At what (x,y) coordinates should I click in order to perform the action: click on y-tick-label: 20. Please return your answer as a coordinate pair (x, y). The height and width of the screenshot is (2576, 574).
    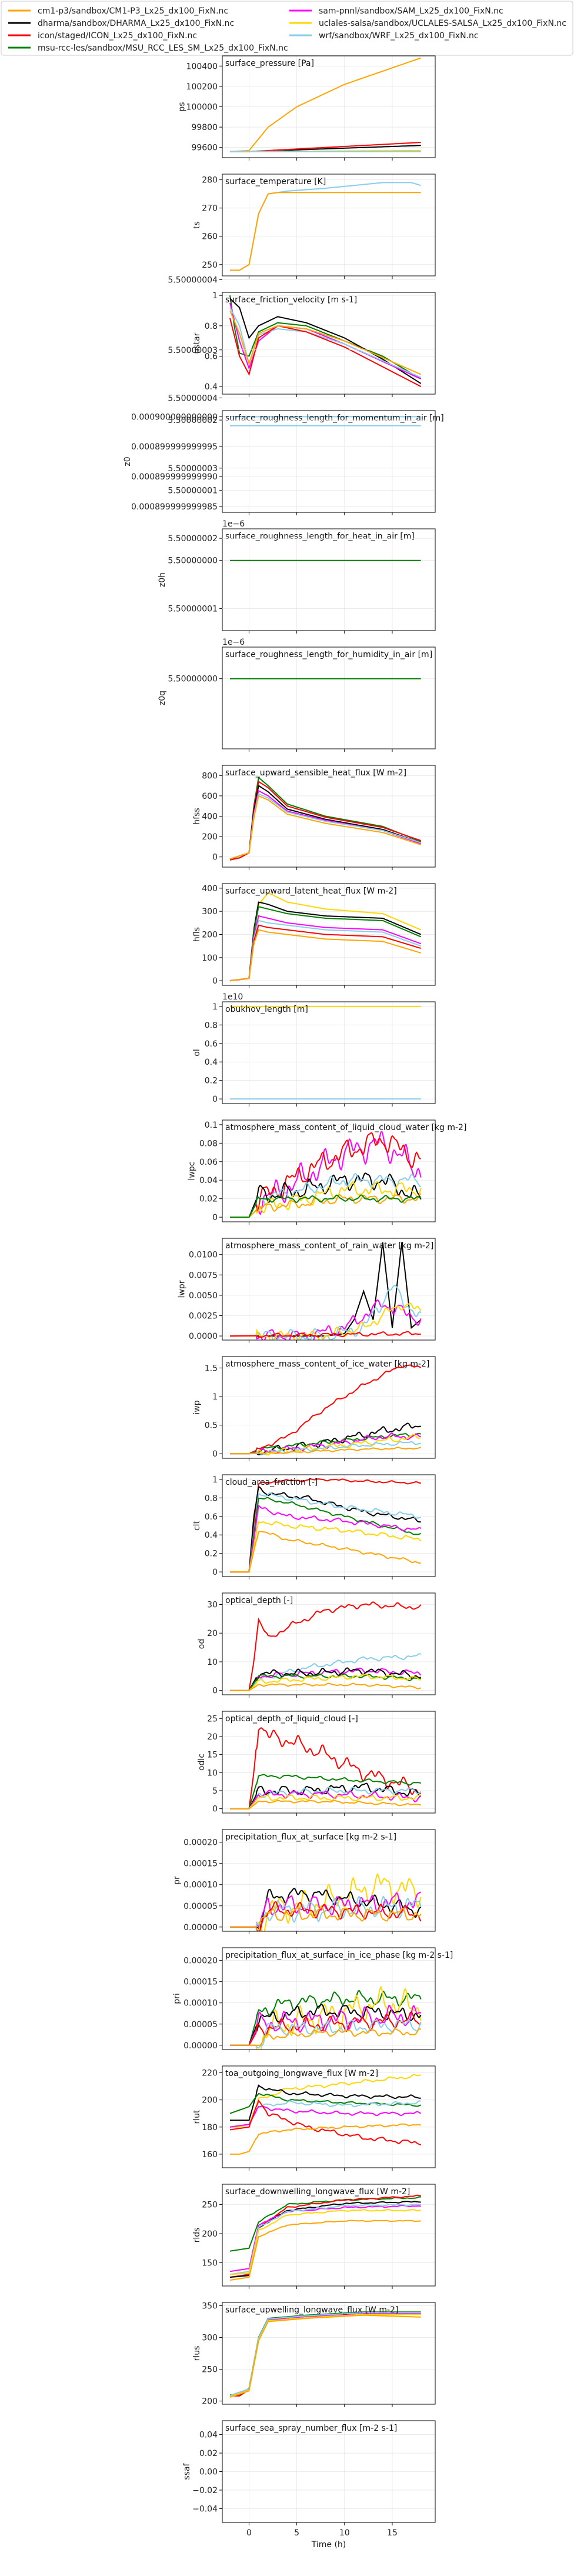
    Looking at the image, I should click on (213, 1634).